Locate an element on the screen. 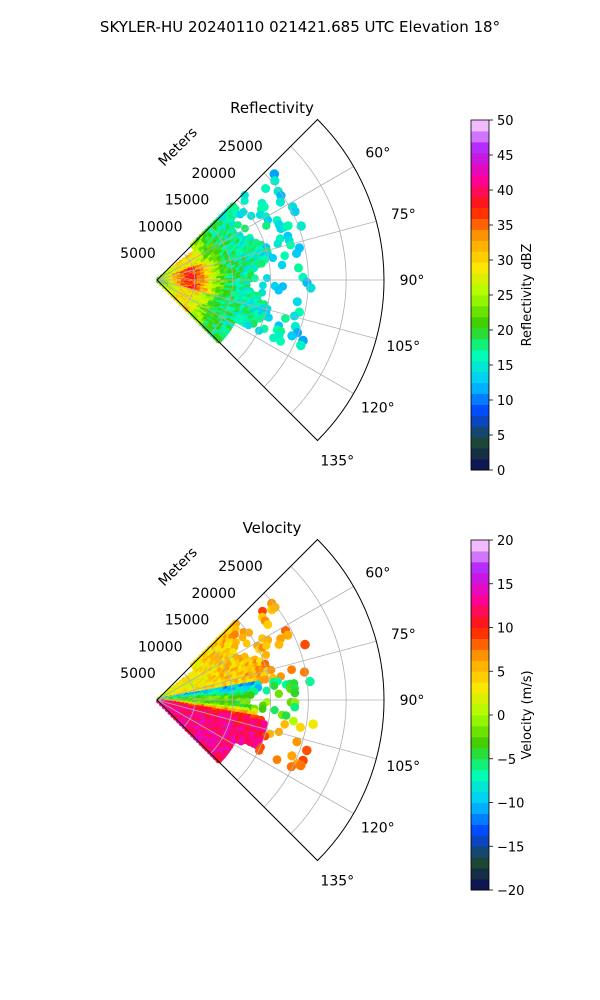 Image resolution: width=600 pixels, height=1000 pixels. colorbar-tick-label: 20 is located at coordinates (505, 541).